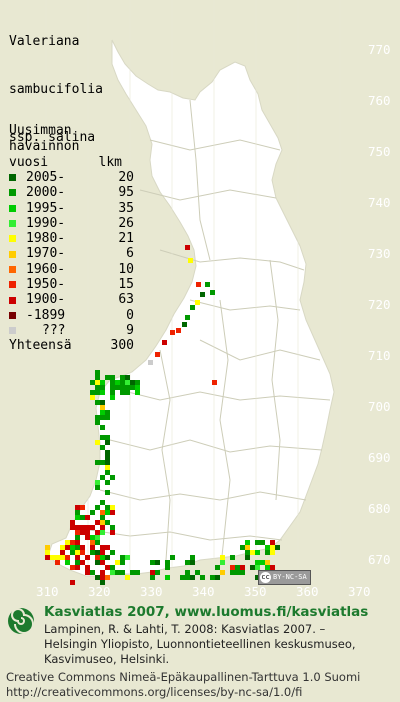 This screenshot has width=400, height=702. Describe the element at coordinates (47, 591) in the screenshot. I see `x-axis-label: 310` at that location.